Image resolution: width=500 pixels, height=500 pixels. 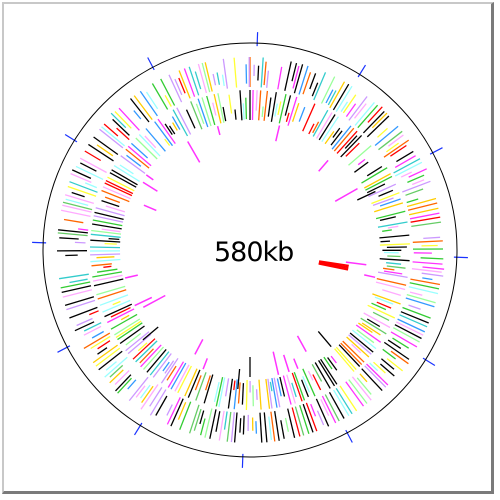 I want to click on highlight-feature-mark, so click(x=333, y=264).